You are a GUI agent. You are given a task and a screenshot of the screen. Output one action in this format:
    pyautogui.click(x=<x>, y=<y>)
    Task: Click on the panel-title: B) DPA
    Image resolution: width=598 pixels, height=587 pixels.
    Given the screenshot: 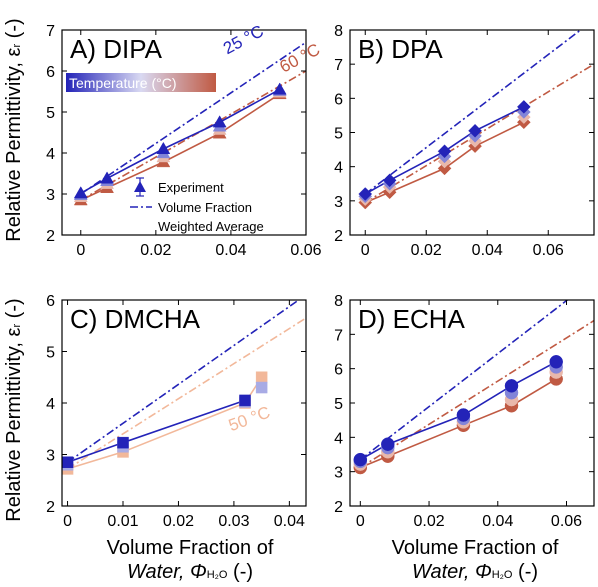 What is the action you would take?
    pyautogui.click(x=400, y=49)
    